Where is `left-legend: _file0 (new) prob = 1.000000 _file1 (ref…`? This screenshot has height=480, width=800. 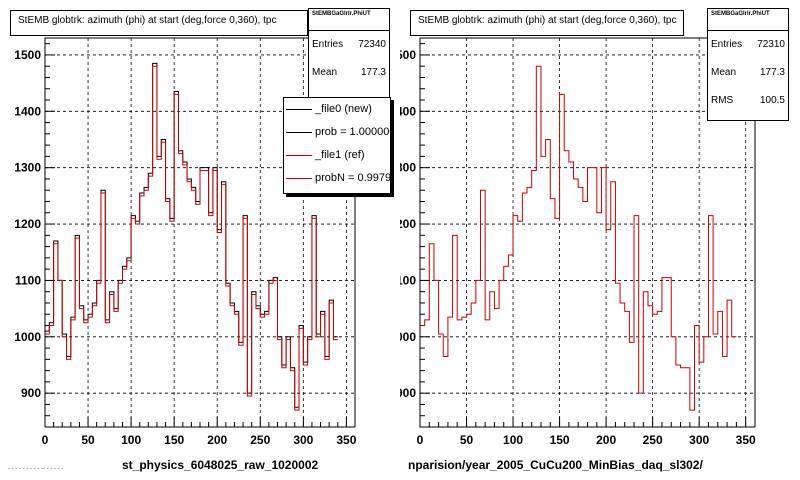
left-legend: _file0 (new) prob = 1.000000 _file1 (ref… is located at coordinates (337, 145).